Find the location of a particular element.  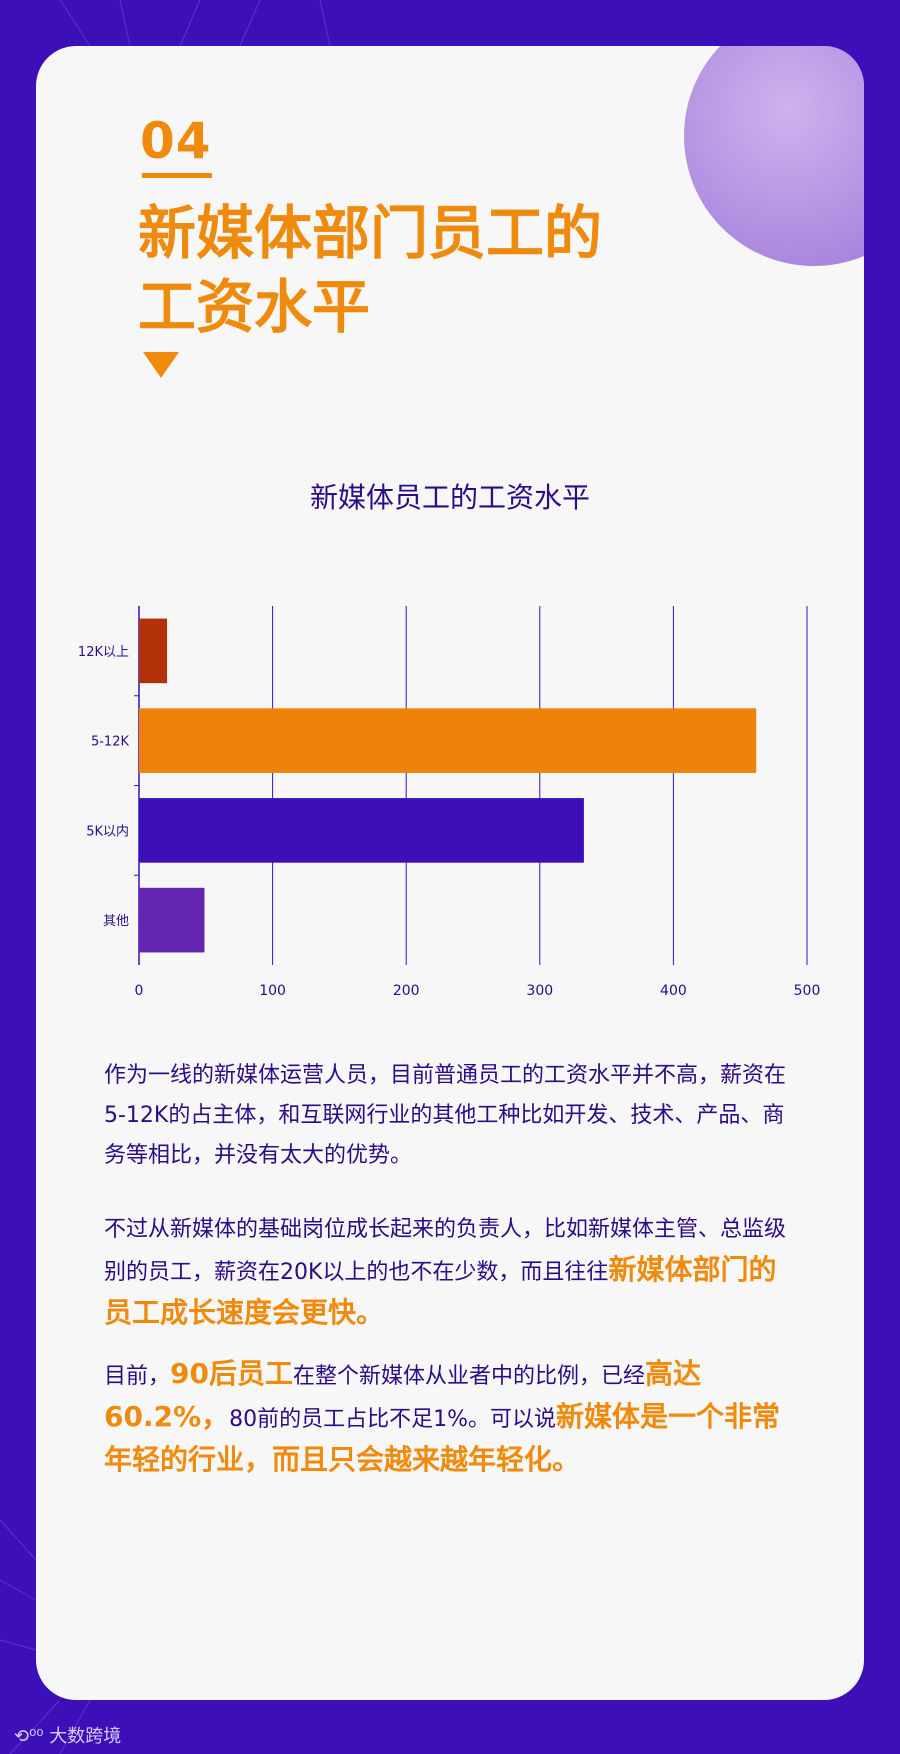

down-triangle-icon is located at coordinates (161, 365).